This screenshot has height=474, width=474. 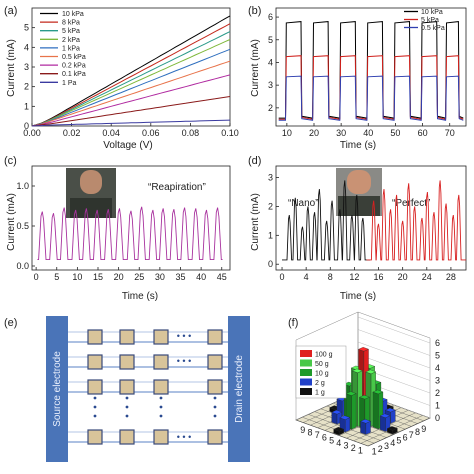 What do you see at coordinates (270, 40) in the screenshot?
I see `ytick-label-b: 5` at bounding box center [270, 40].